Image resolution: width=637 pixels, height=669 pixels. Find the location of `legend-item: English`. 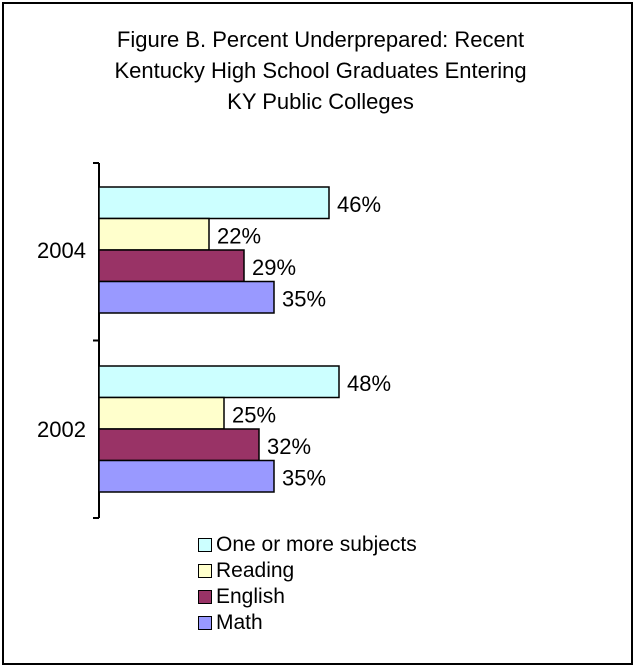

legend-item: English is located at coordinates (307, 597).